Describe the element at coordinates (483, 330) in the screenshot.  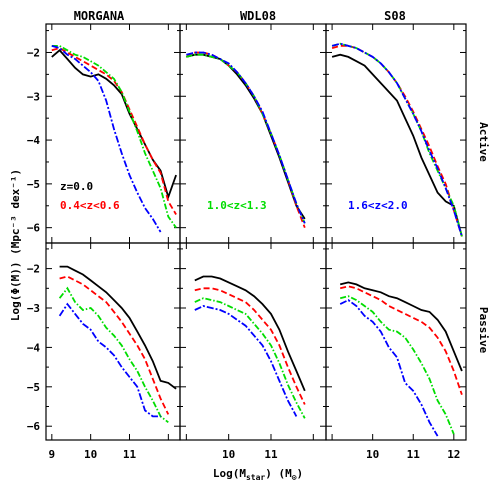
I see `row-label-passive: Passive` at that location.